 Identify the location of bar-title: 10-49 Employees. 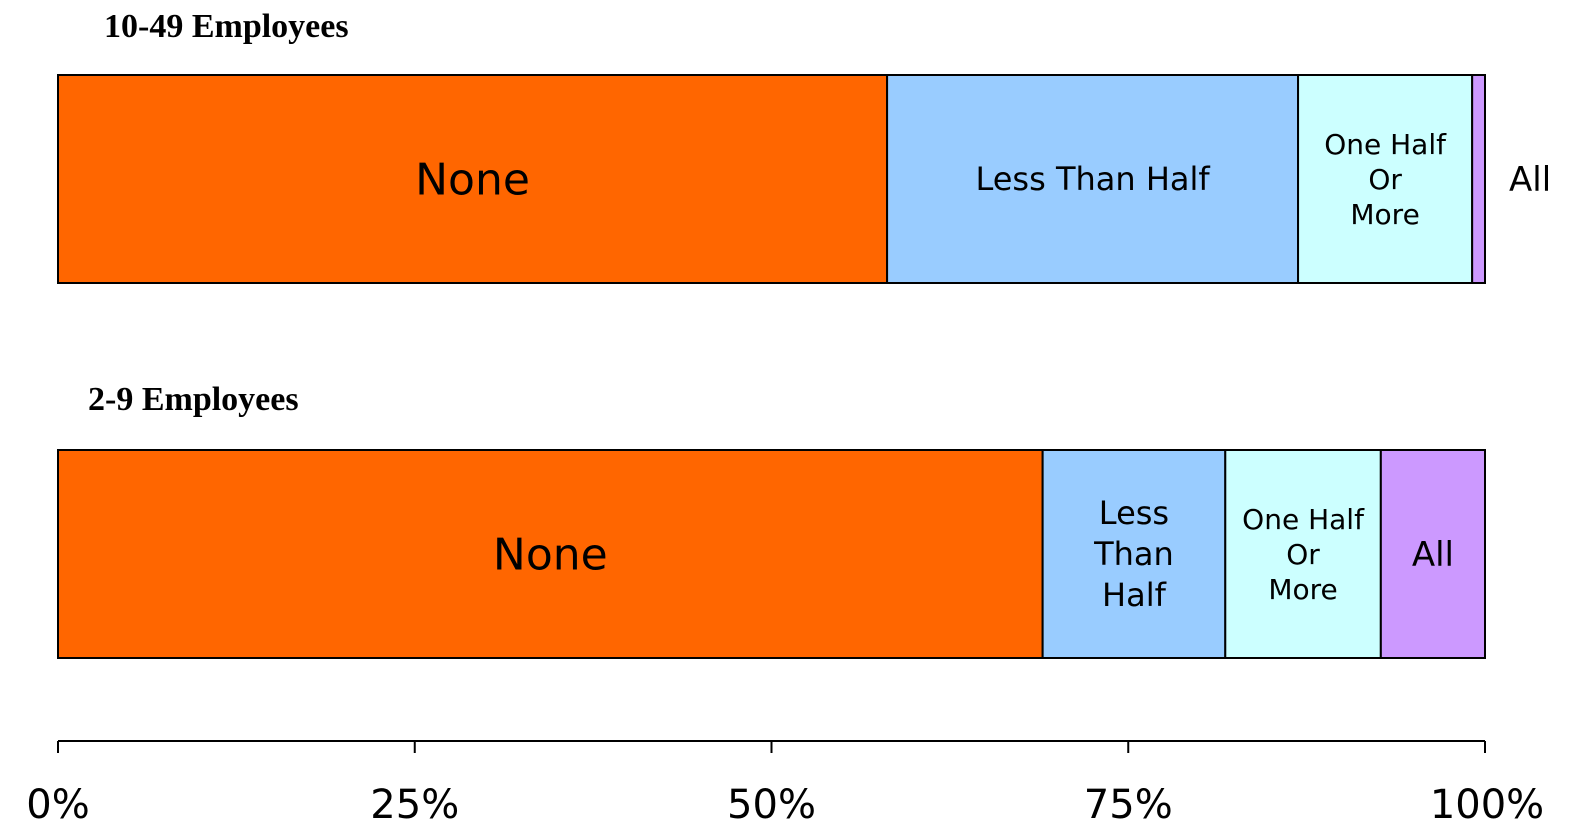
(226, 26).